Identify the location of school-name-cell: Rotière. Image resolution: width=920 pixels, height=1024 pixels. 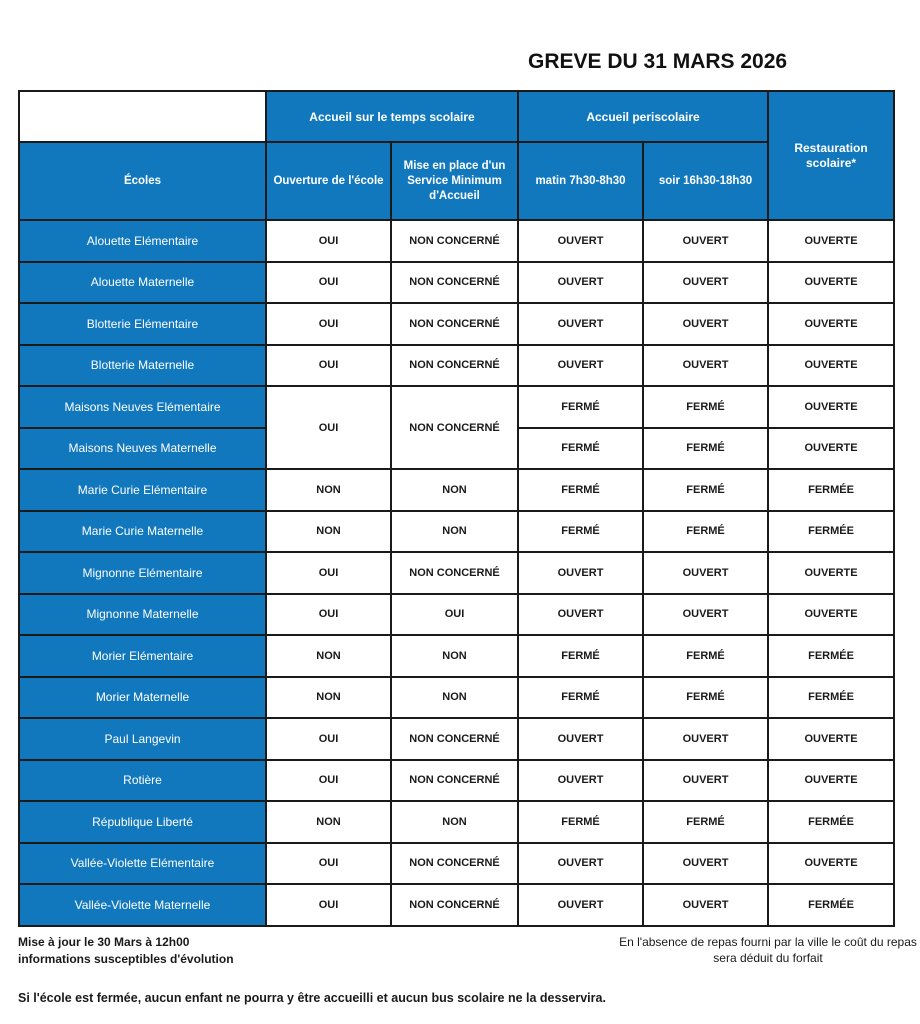
(142, 780).